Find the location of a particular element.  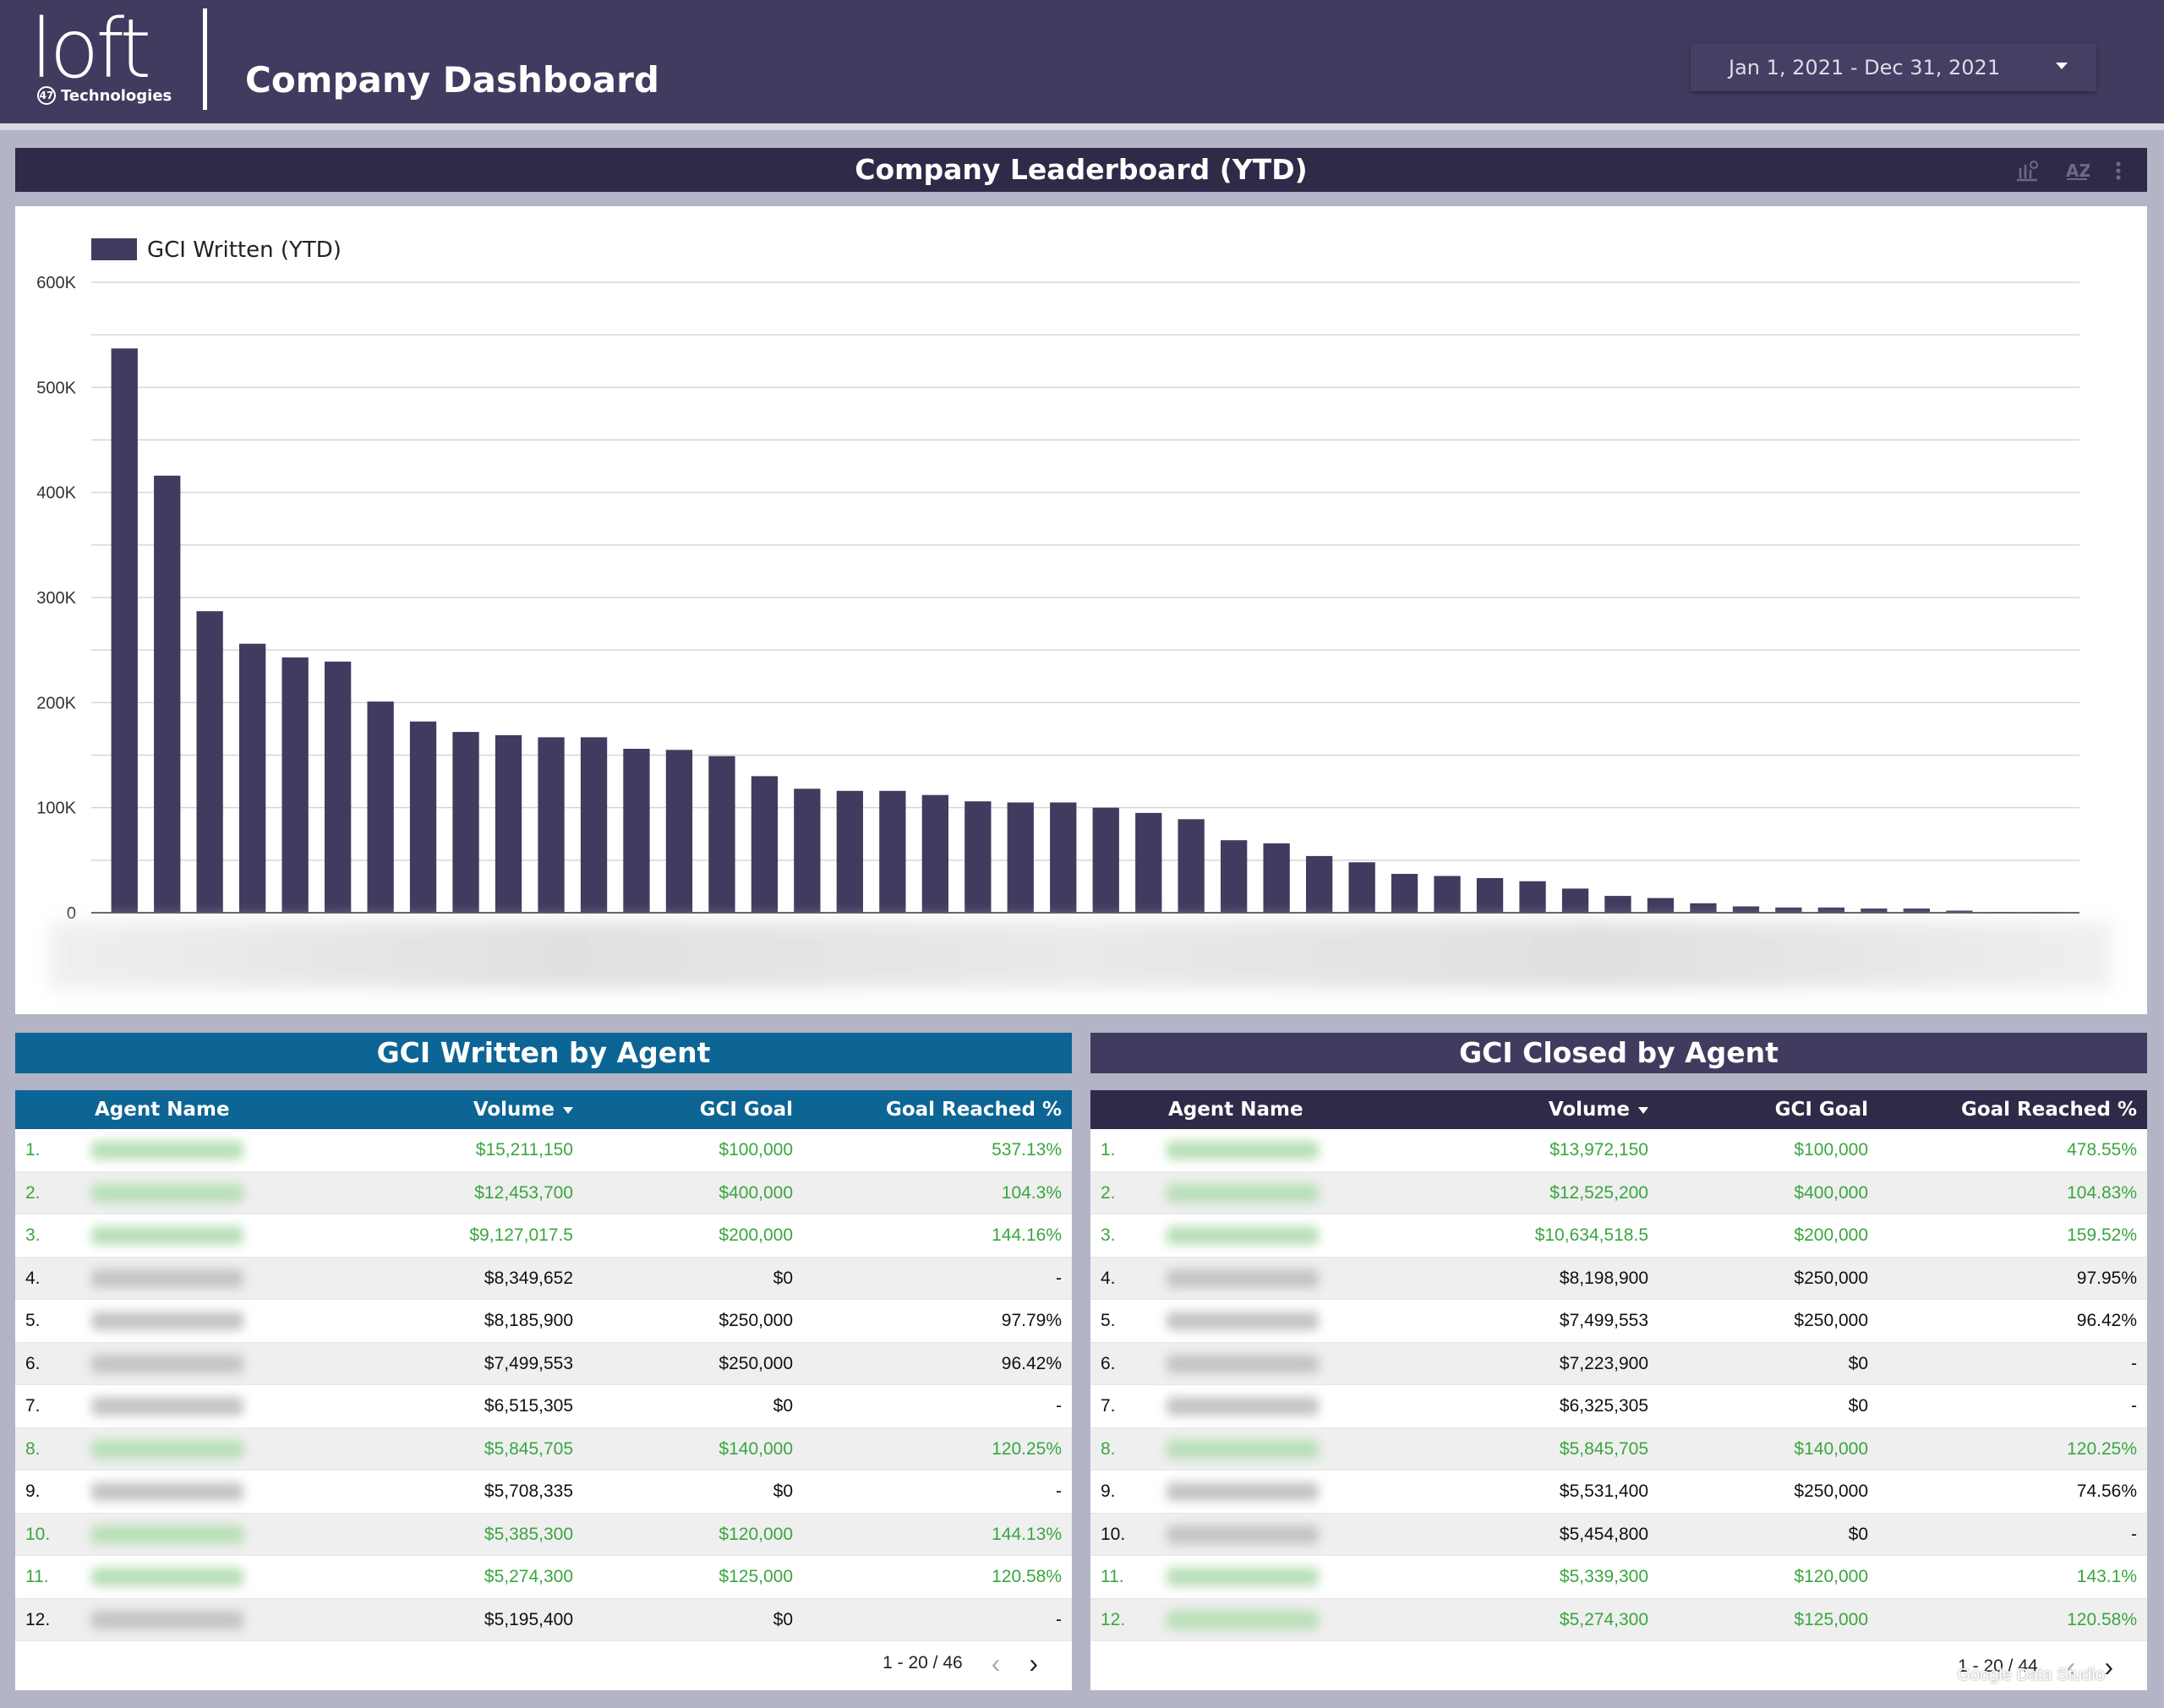

table-row: 6. $7,223,900 $0 - is located at coordinates (1618, 1363).